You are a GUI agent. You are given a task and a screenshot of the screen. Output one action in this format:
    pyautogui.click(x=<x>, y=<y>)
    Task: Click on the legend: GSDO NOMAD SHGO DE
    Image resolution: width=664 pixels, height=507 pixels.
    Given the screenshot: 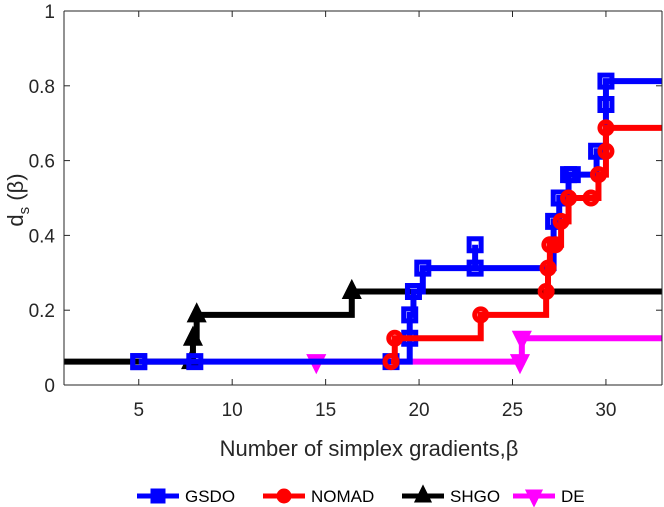 What is the action you would take?
    pyautogui.click(x=361, y=495)
    